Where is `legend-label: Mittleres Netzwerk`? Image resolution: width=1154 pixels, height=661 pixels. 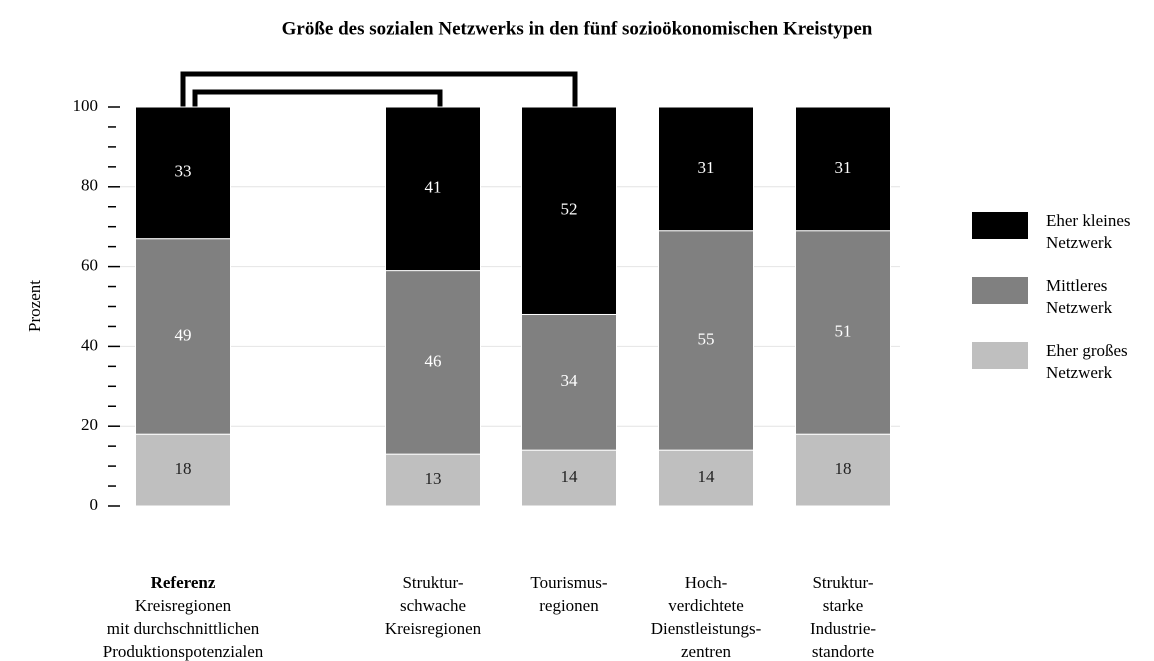 legend-label: Mittleres Netzwerk is located at coordinates (1079, 296).